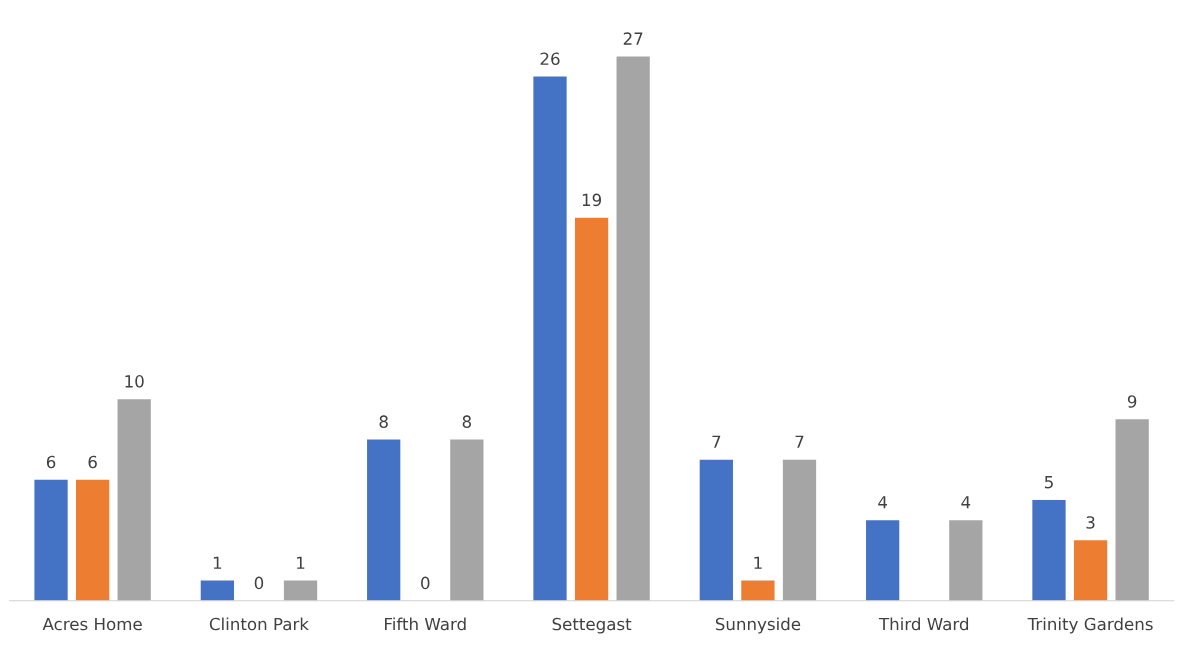 Image resolution: width=1182 pixels, height=646 pixels. What do you see at coordinates (923, 624) in the screenshot?
I see `x-tick-label: Third Ward` at bounding box center [923, 624].